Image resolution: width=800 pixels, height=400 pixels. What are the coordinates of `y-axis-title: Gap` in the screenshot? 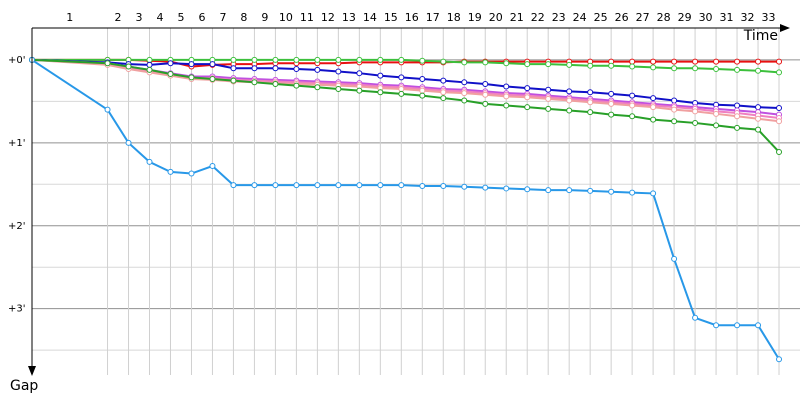 It's located at (24, 386).